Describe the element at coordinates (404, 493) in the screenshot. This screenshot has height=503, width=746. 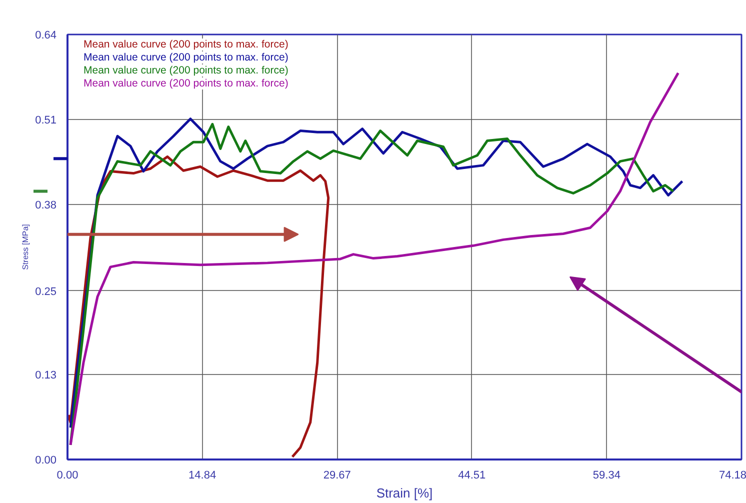
I see `x-axis-title: Strain [%]` at that location.